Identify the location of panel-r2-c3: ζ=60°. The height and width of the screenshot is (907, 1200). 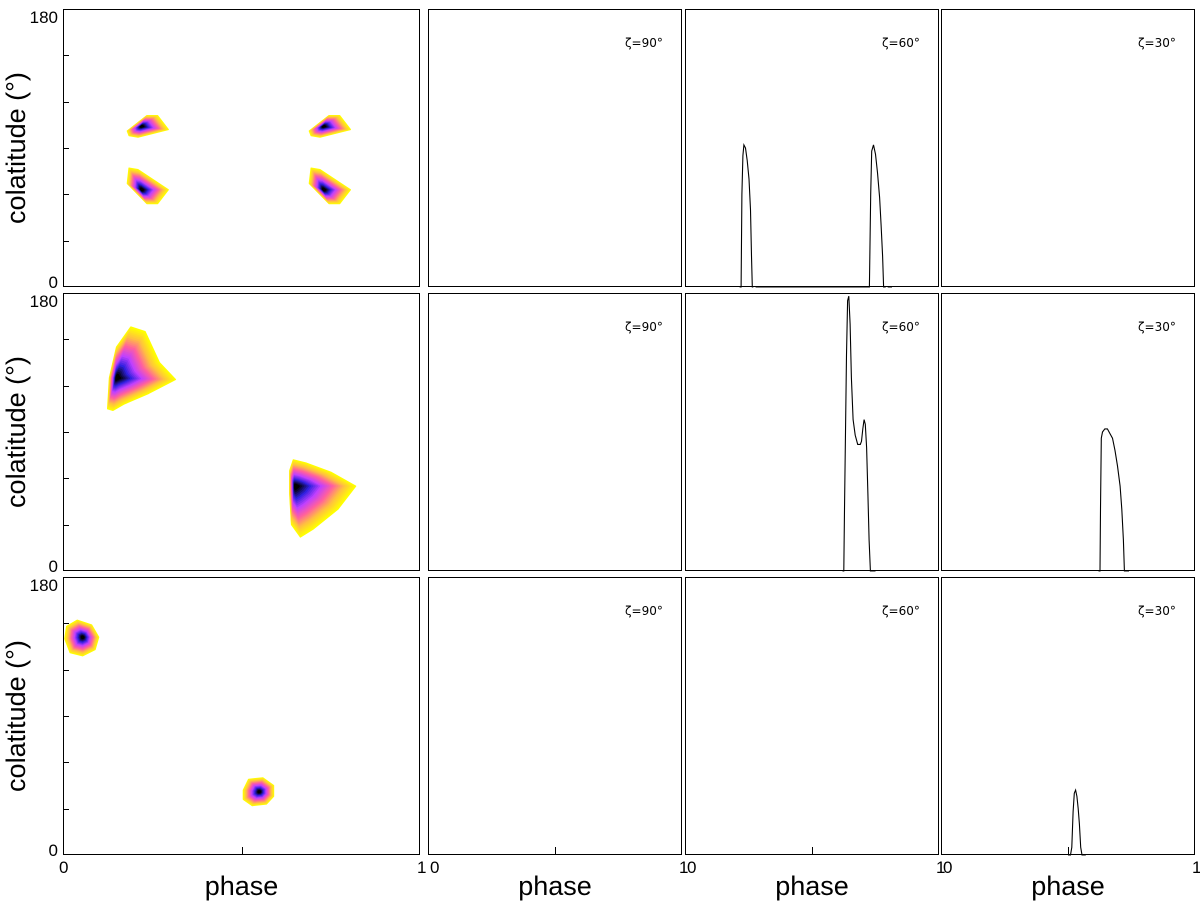
(812, 432).